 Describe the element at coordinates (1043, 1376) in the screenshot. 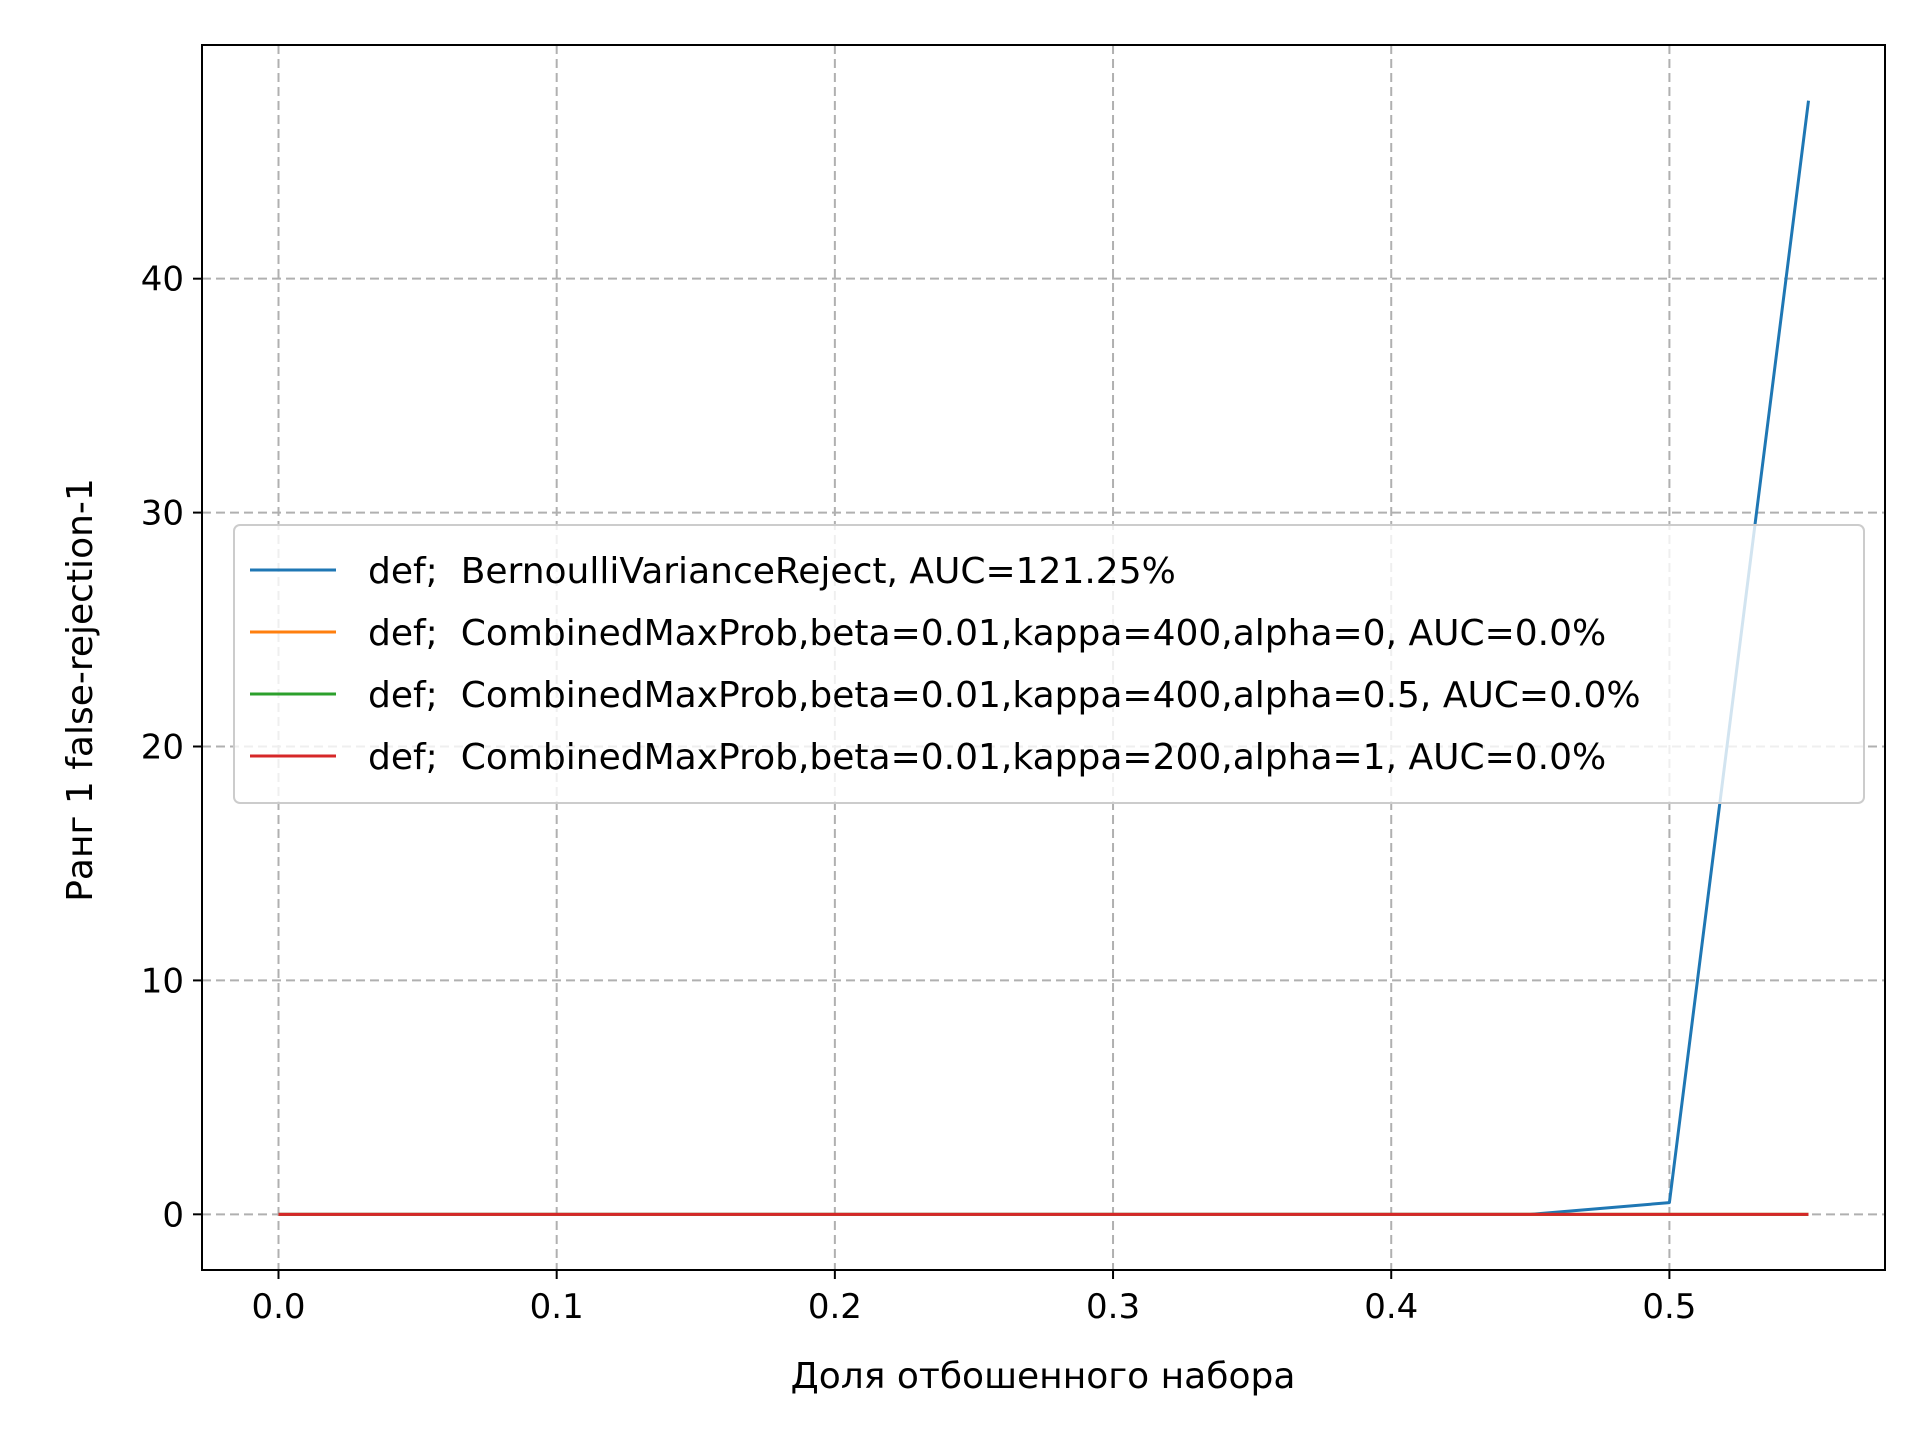

I see `x-axis-label: Доля отбошенного набора` at that location.